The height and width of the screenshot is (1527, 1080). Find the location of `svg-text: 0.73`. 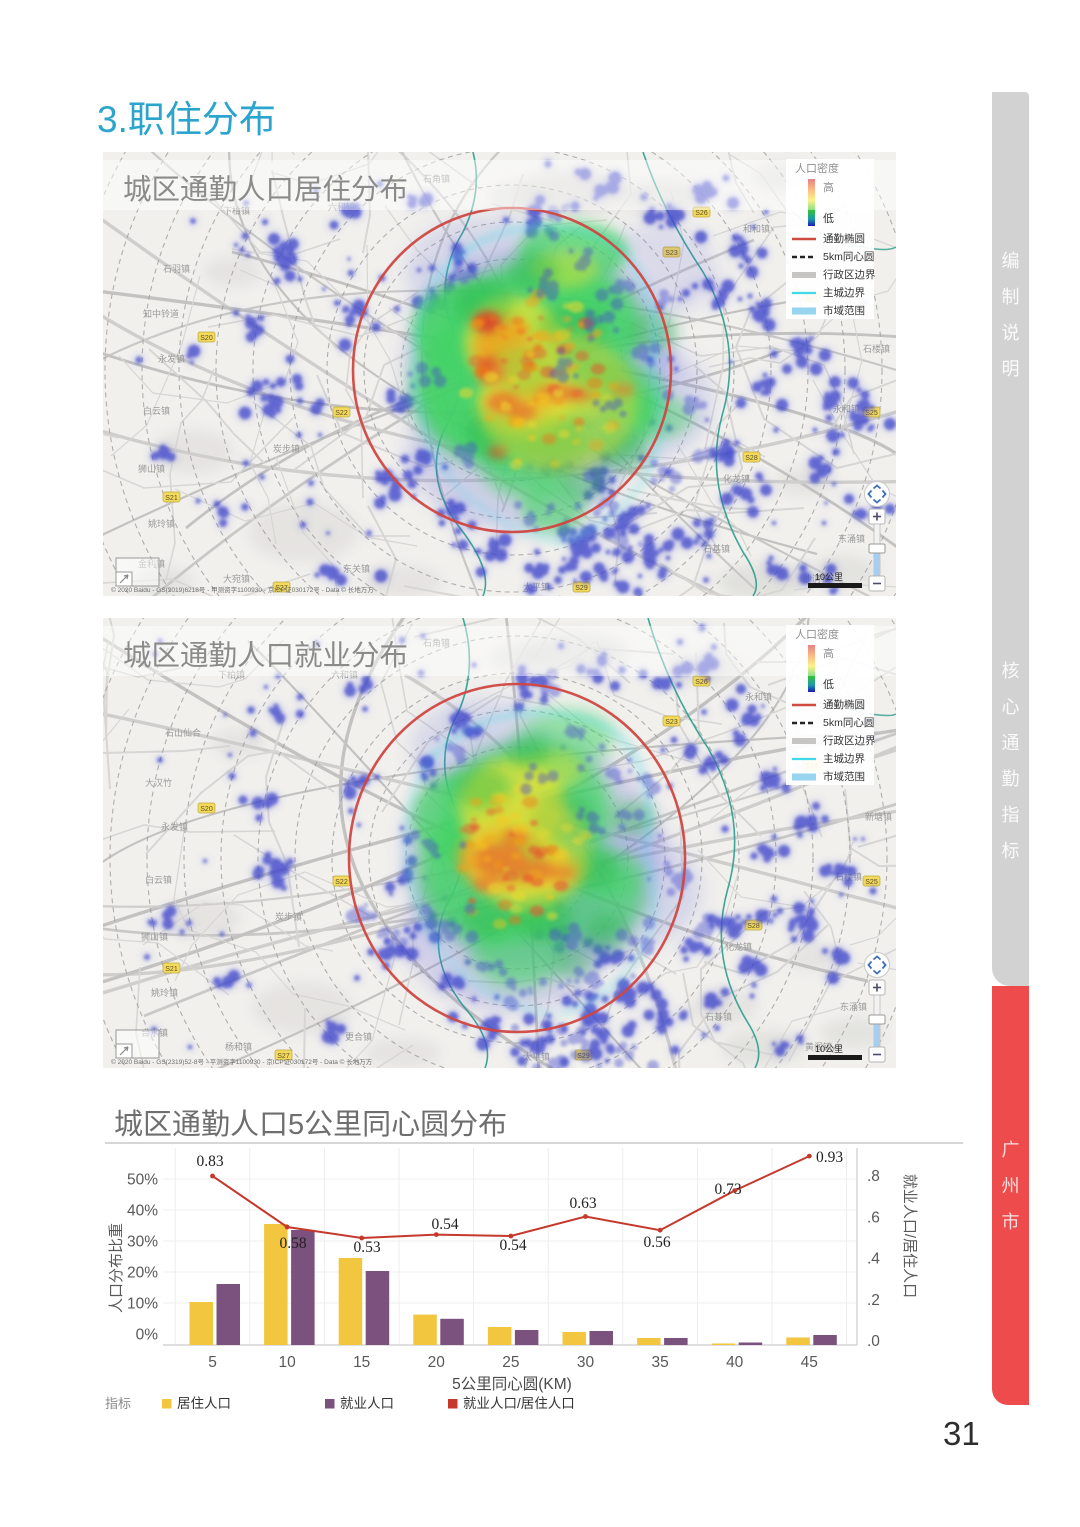

svg-text: 0.73 is located at coordinates (727, 1189).